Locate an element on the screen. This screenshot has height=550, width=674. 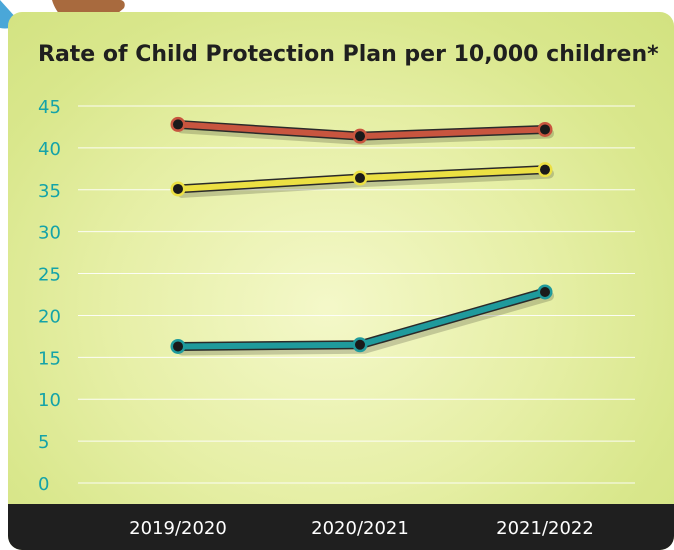
x-tick-label: 2019/2020 is located at coordinates (178, 528).